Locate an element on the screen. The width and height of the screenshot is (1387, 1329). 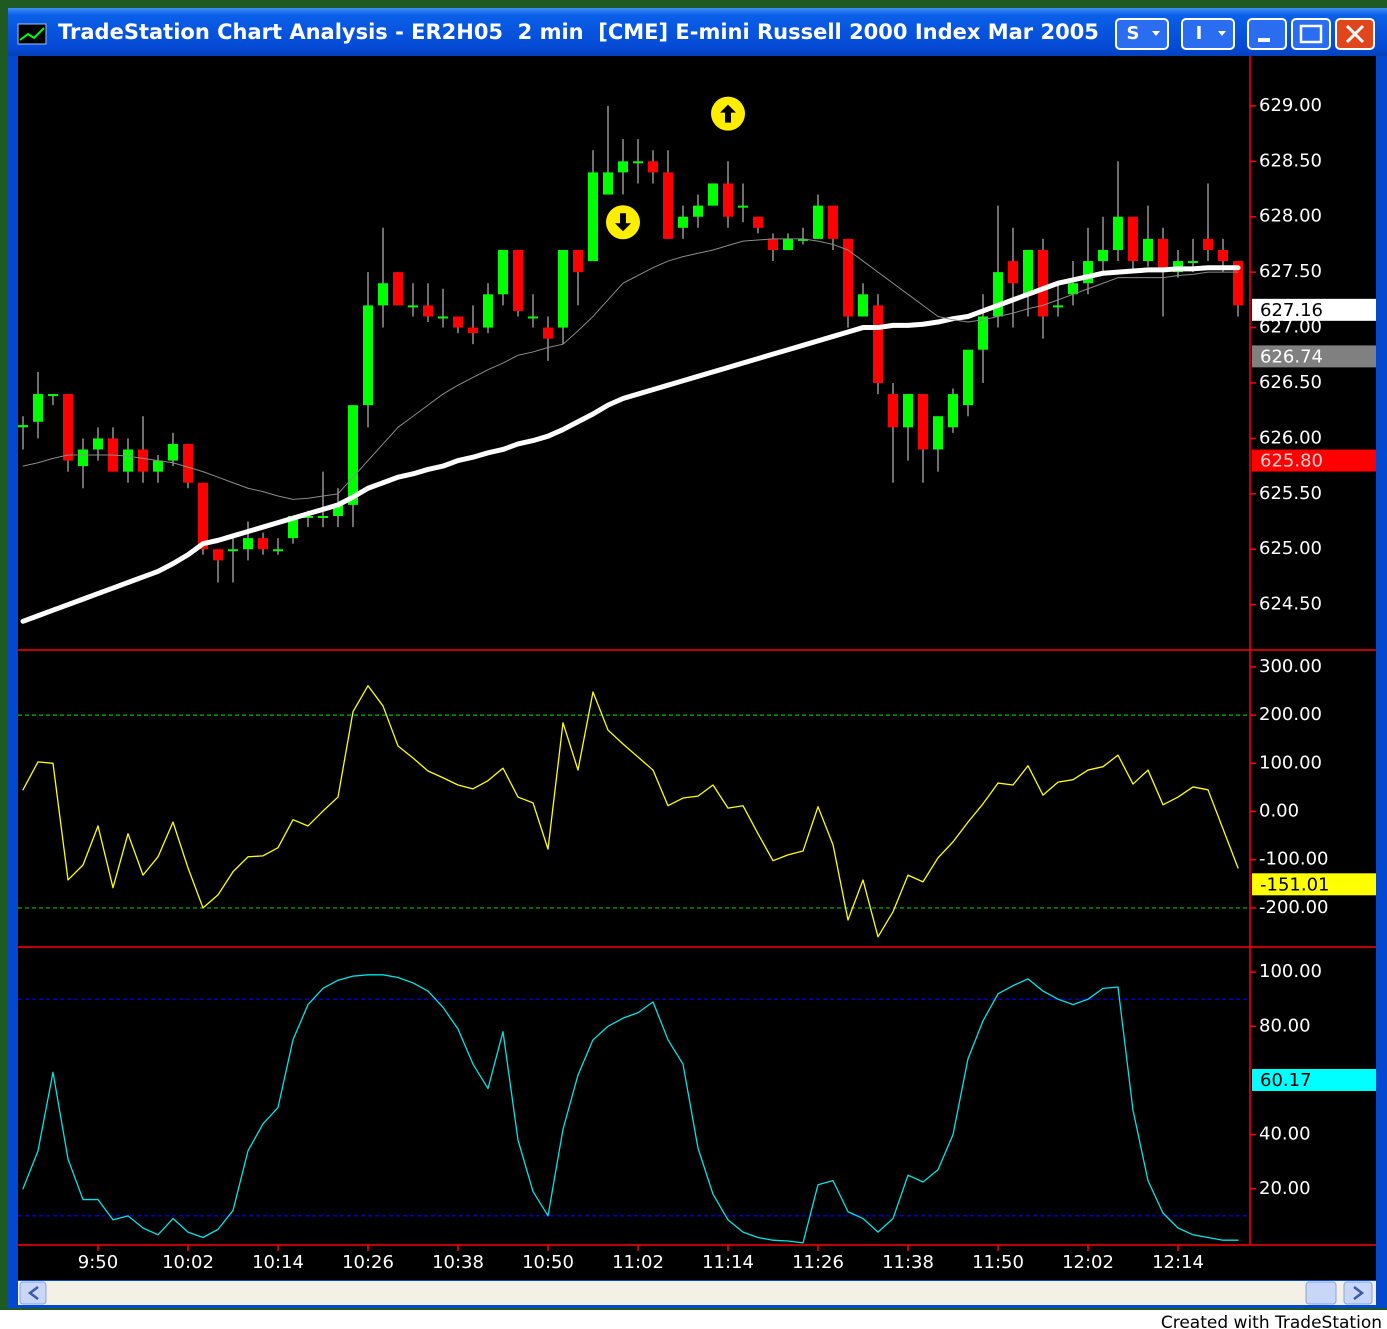
s-button-arrow is located at coordinates (1156, 33).